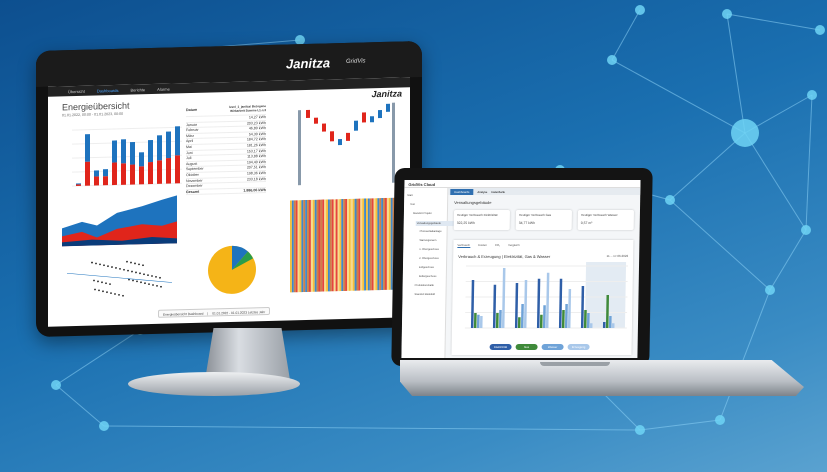  I want to click on legend-toggle: Elektrizität, so click(500, 347).